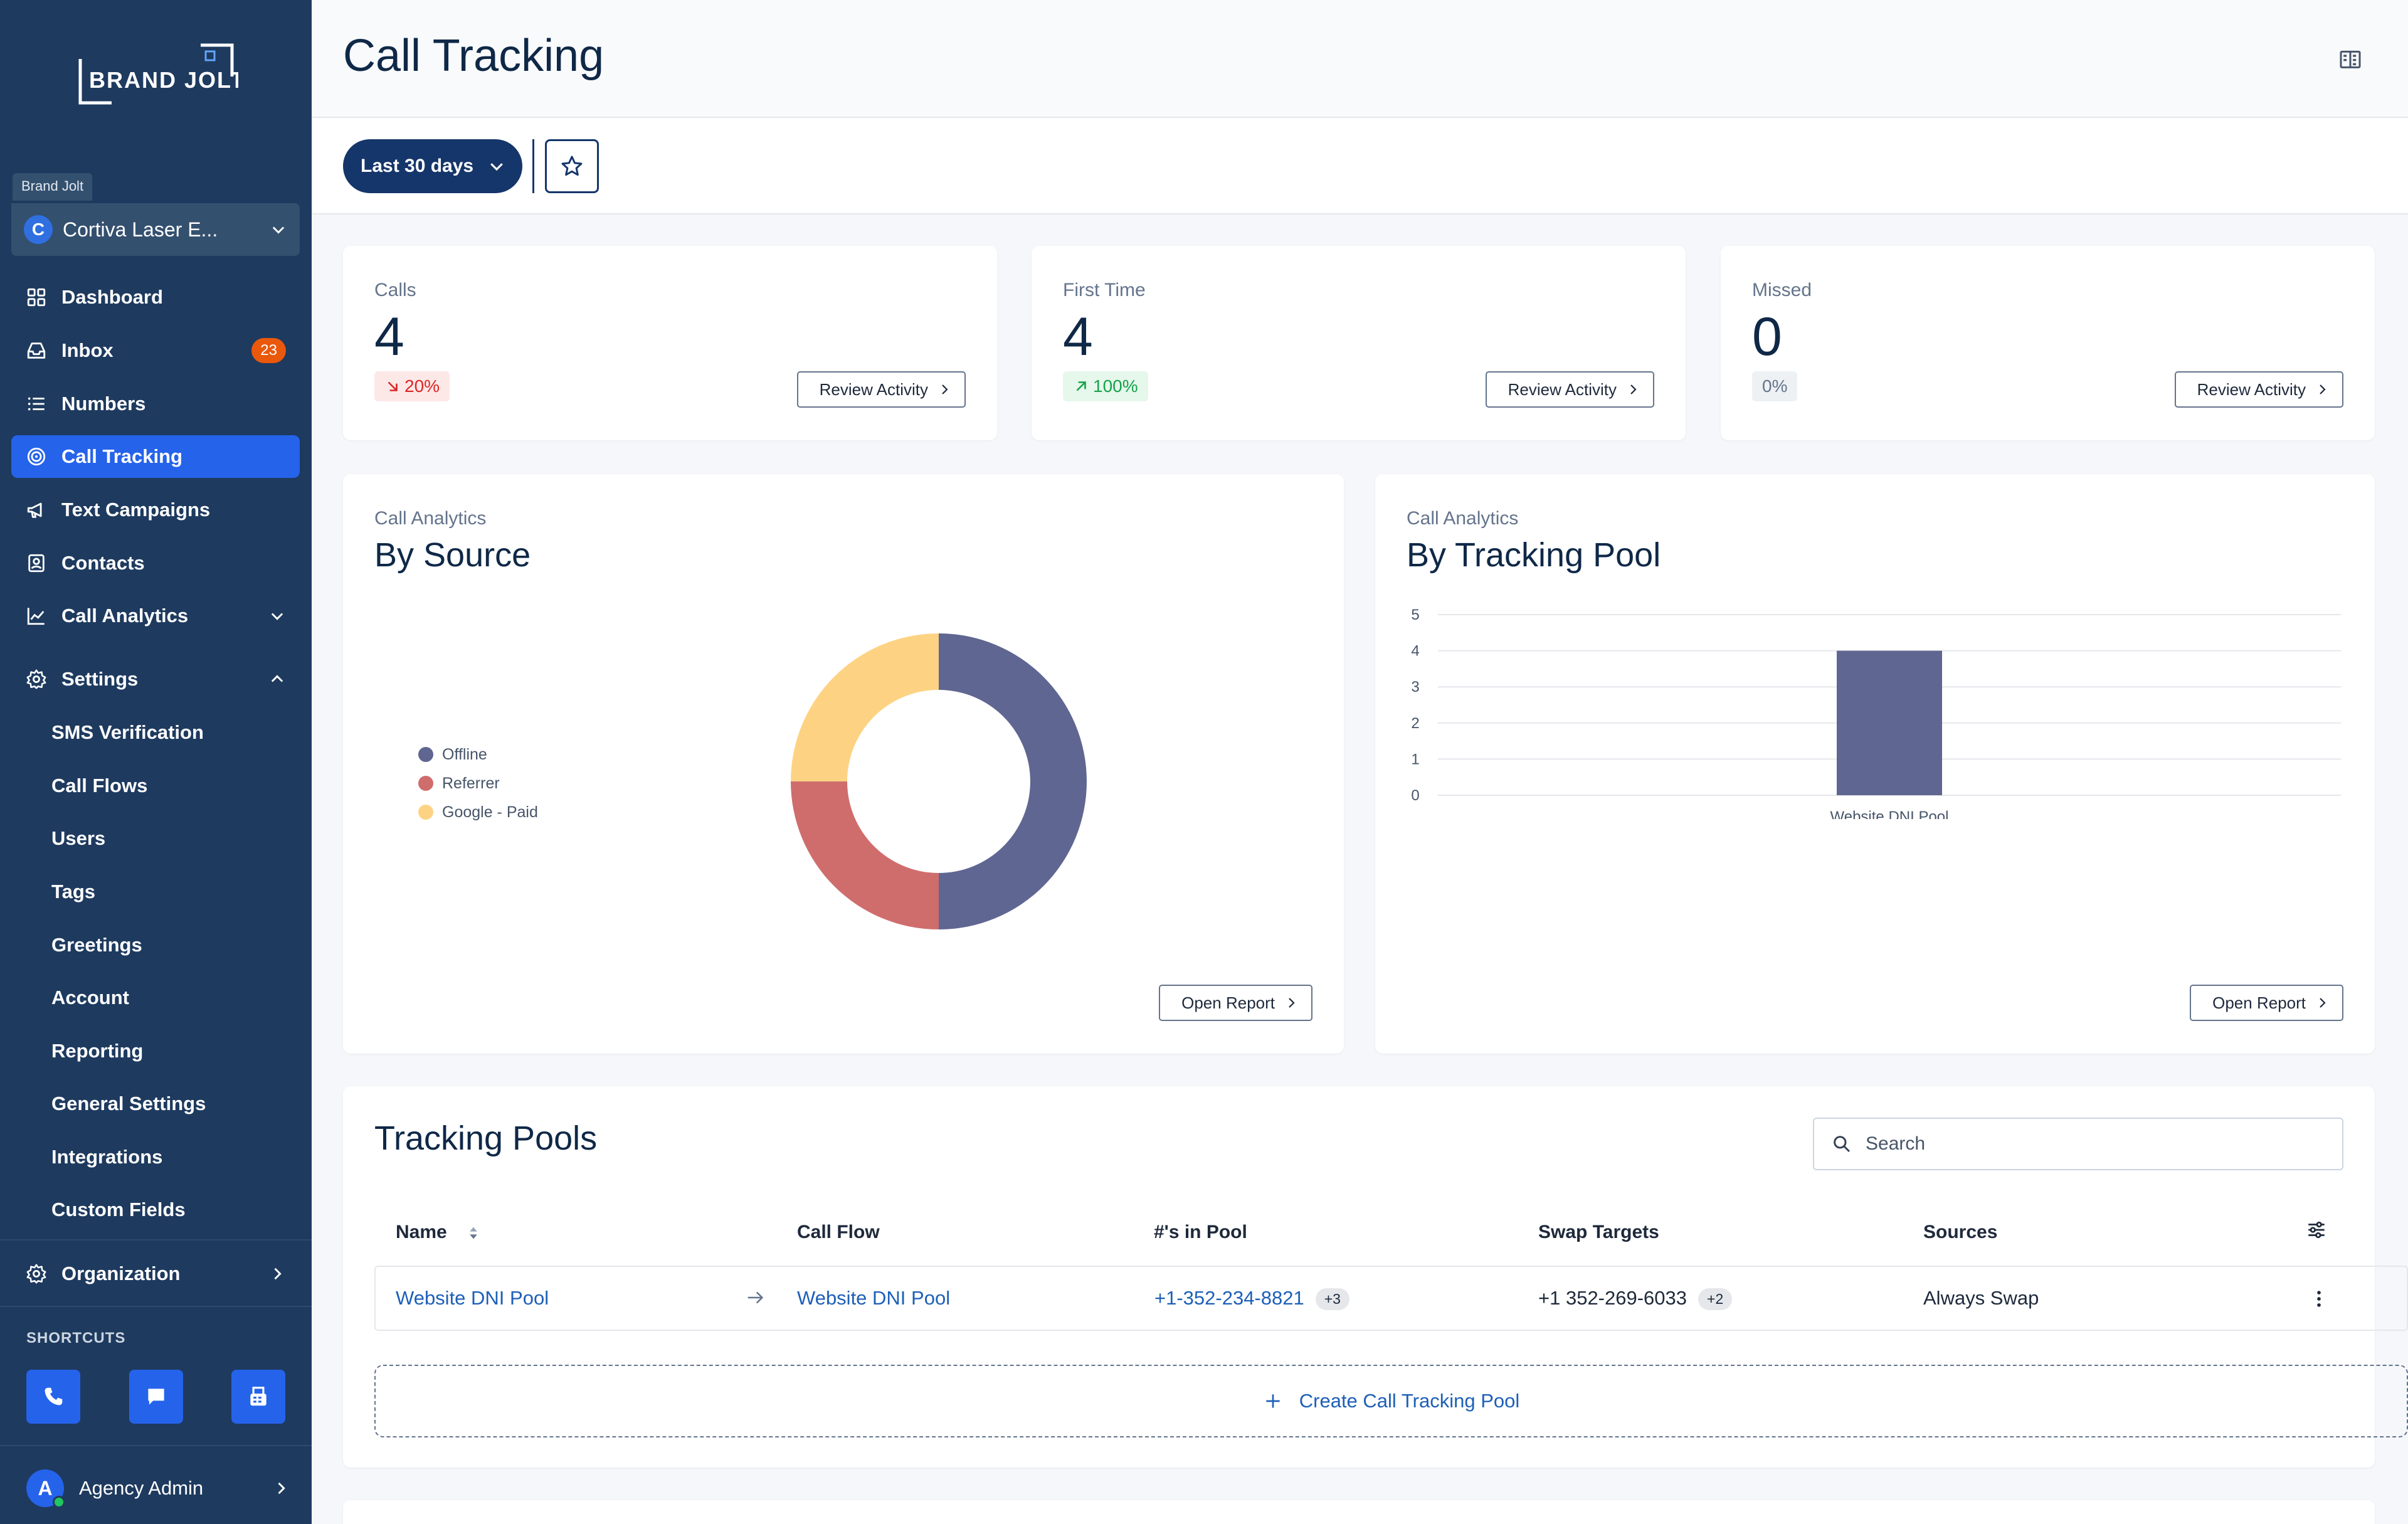  I want to click on sidebar-item-label: Call Analytics, so click(125, 616).